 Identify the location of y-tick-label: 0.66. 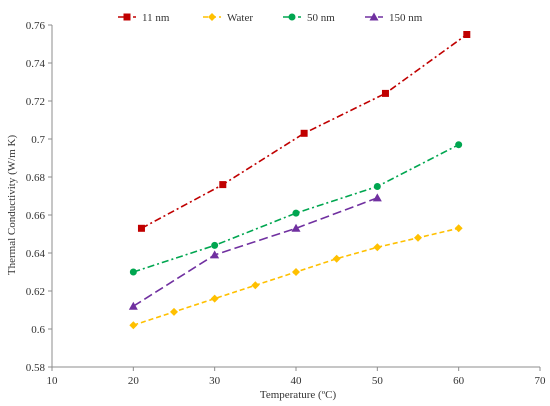
(36, 216).